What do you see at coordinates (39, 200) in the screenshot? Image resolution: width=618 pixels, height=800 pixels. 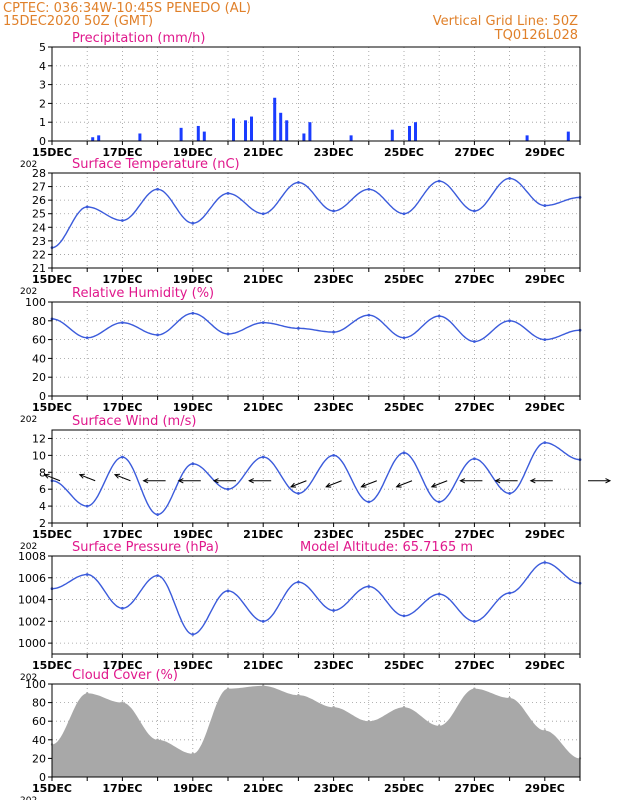 I see `y-tick-label: 26` at bounding box center [39, 200].